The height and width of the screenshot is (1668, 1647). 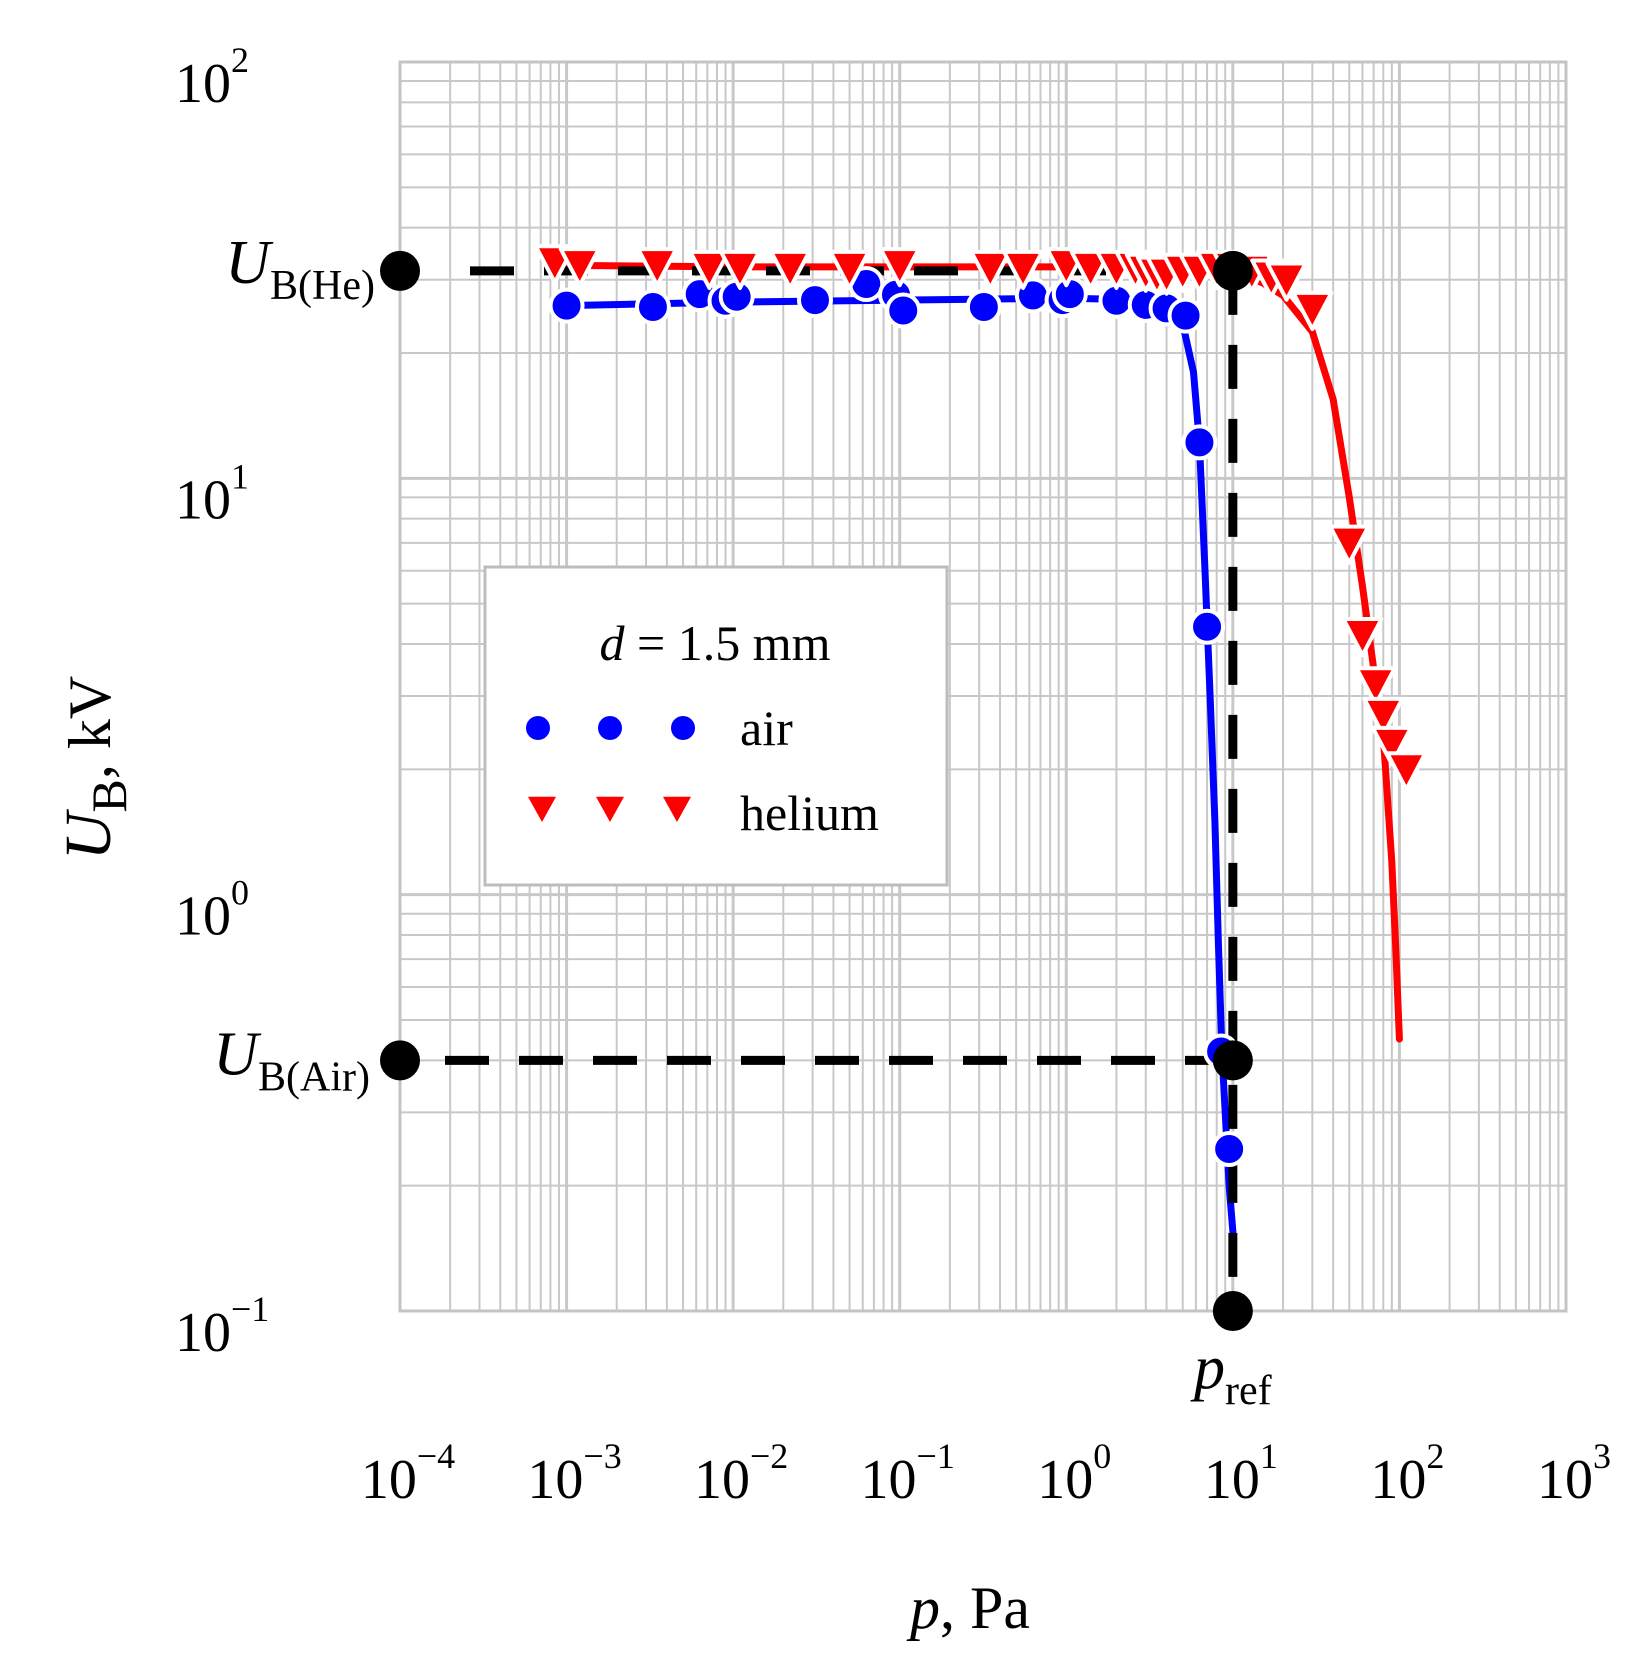 What do you see at coordinates (400, 1060) in the screenshot?
I see `ub-air-axis-dot` at bounding box center [400, 1060].